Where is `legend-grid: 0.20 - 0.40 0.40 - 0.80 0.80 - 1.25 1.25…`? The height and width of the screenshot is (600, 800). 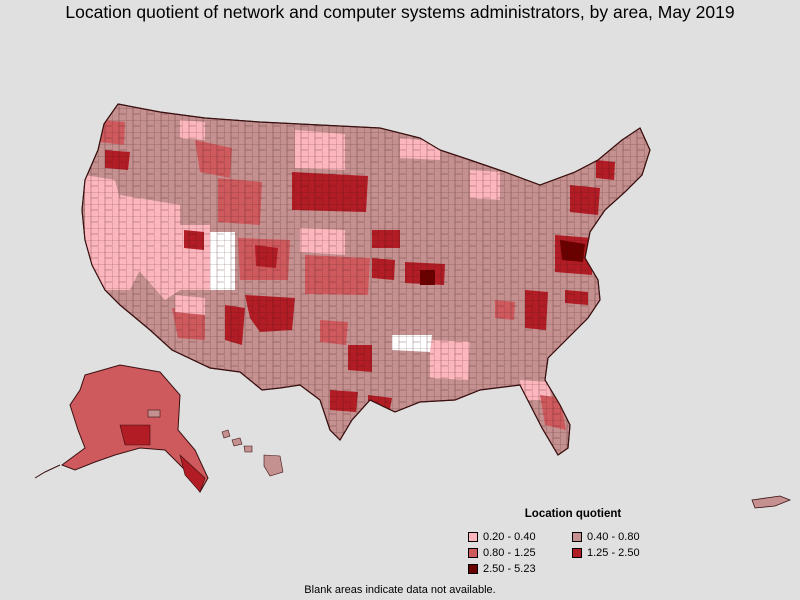
legend-grid: 0.20 - 0.40 0.40 - 0.80 0.80 - 1.25 1.25… is located at coordinates (568, 553).